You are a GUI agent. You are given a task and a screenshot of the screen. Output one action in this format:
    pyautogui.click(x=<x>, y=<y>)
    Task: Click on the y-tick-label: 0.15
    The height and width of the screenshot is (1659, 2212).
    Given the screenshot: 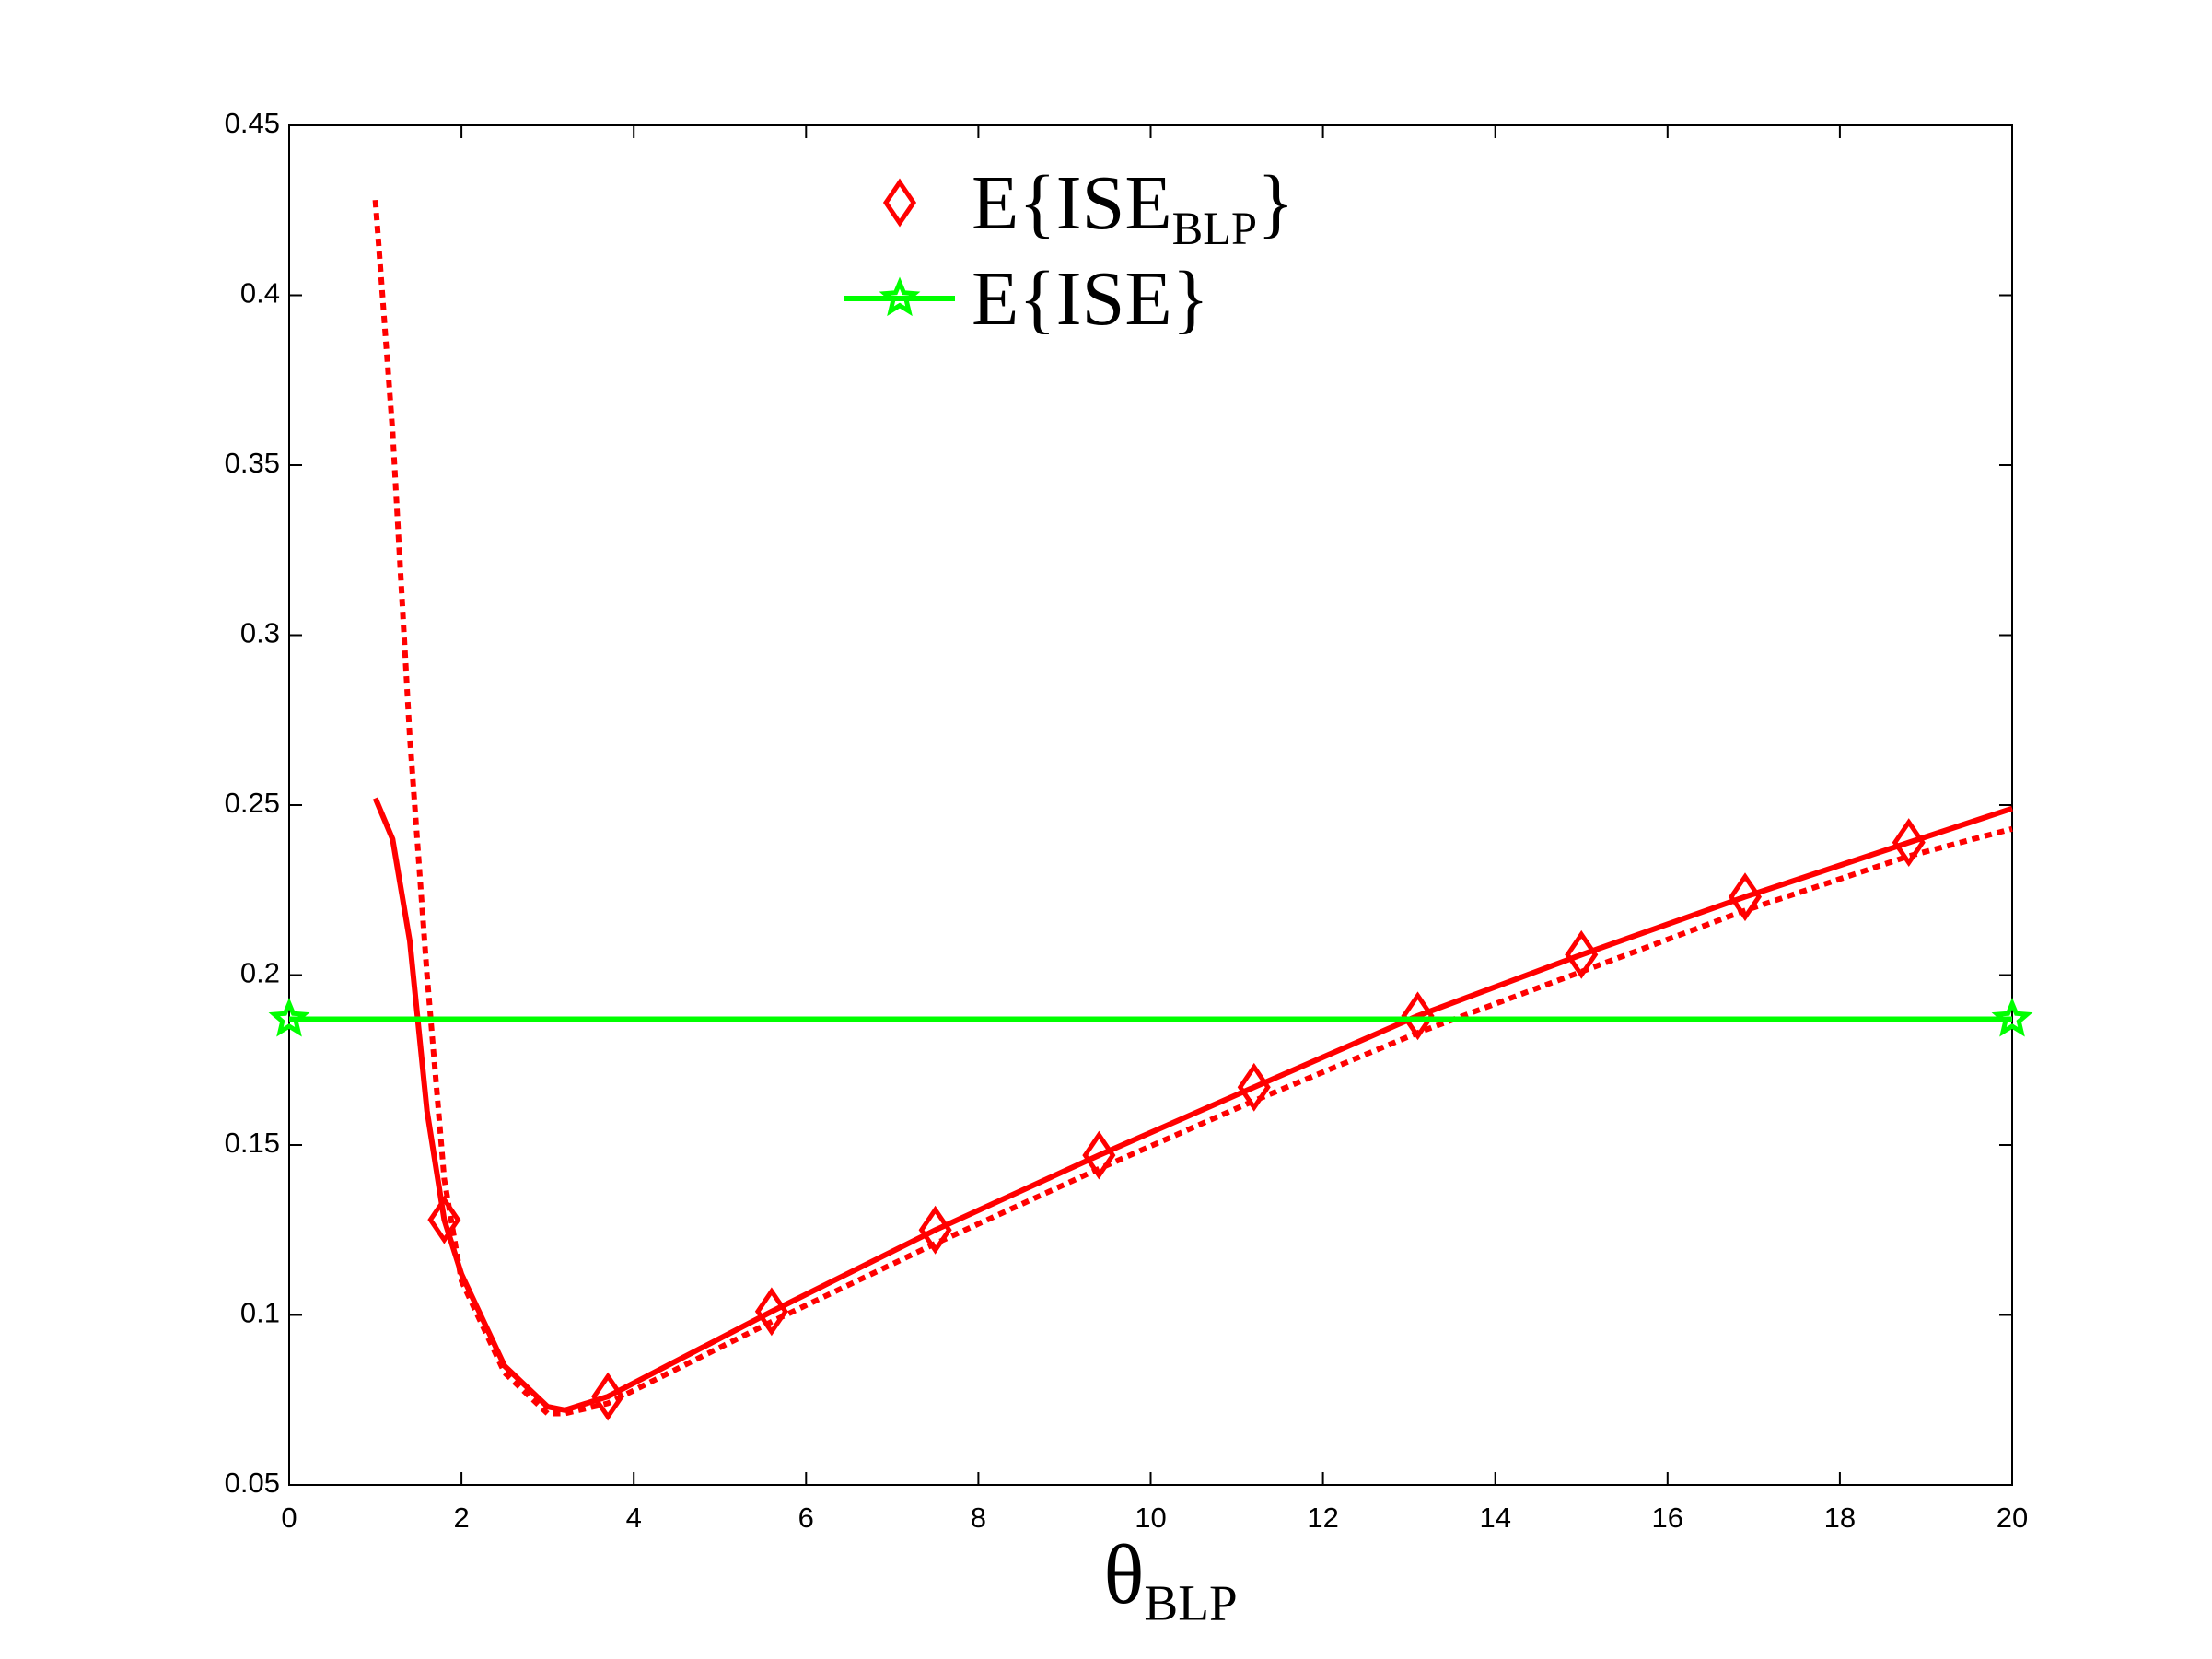 What is the action you would take?
    pyautogui.click(x=252, y=1143)
    